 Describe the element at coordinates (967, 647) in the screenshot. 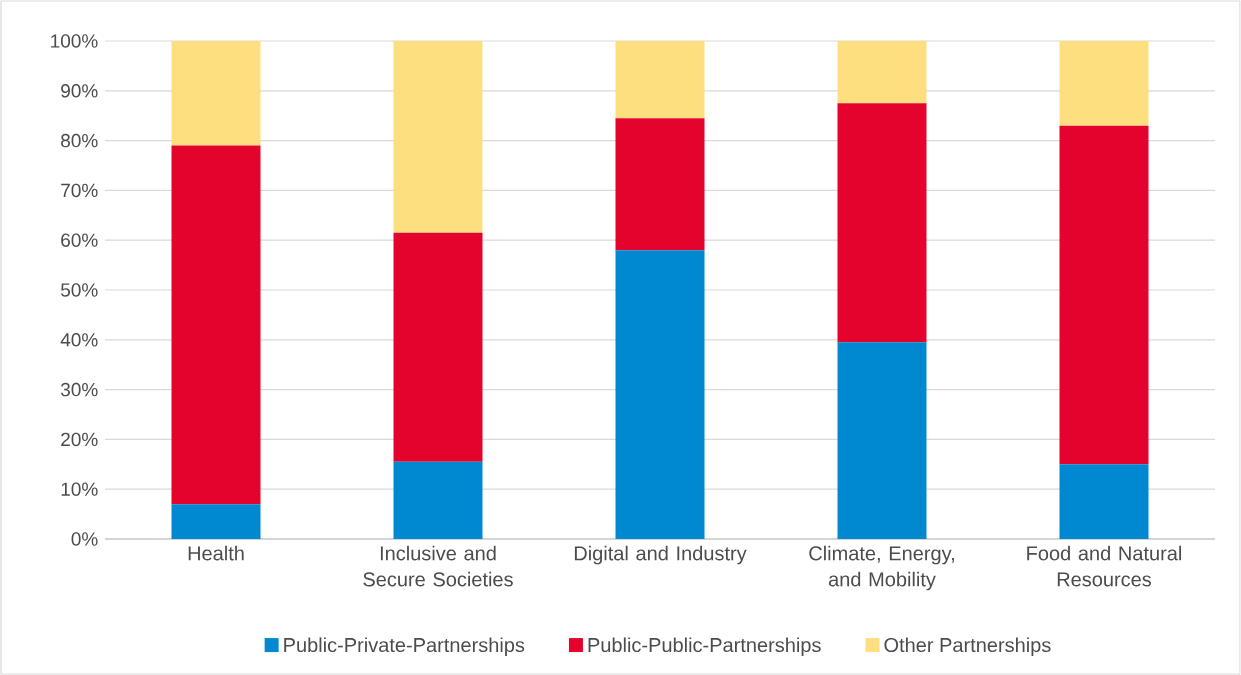

I see `legend-label: Other Partnerships` at that location.